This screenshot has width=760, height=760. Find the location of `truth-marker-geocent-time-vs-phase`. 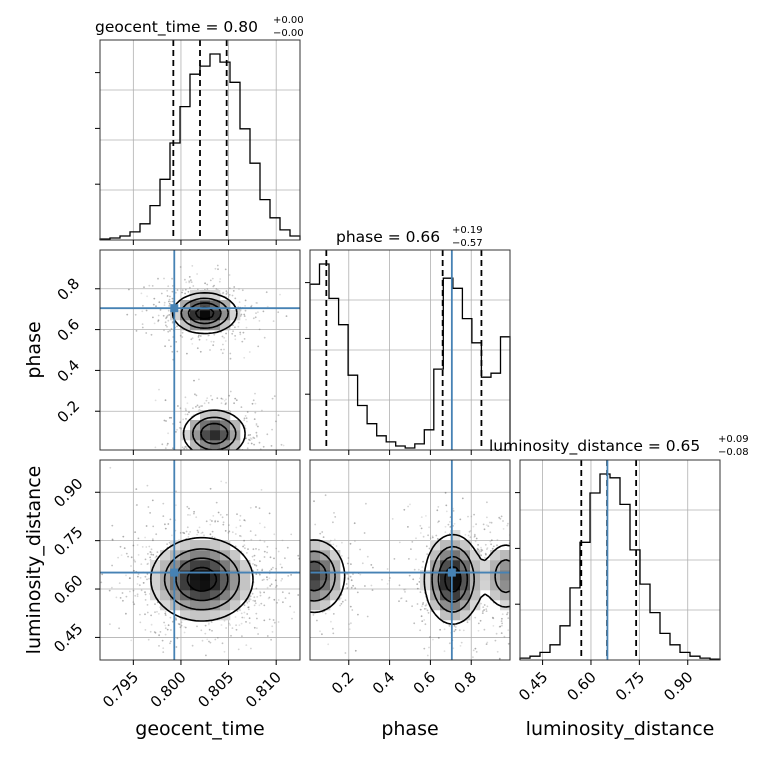

truth-marker-geocent-time-vs-phase is located at coordinates (174, 308).